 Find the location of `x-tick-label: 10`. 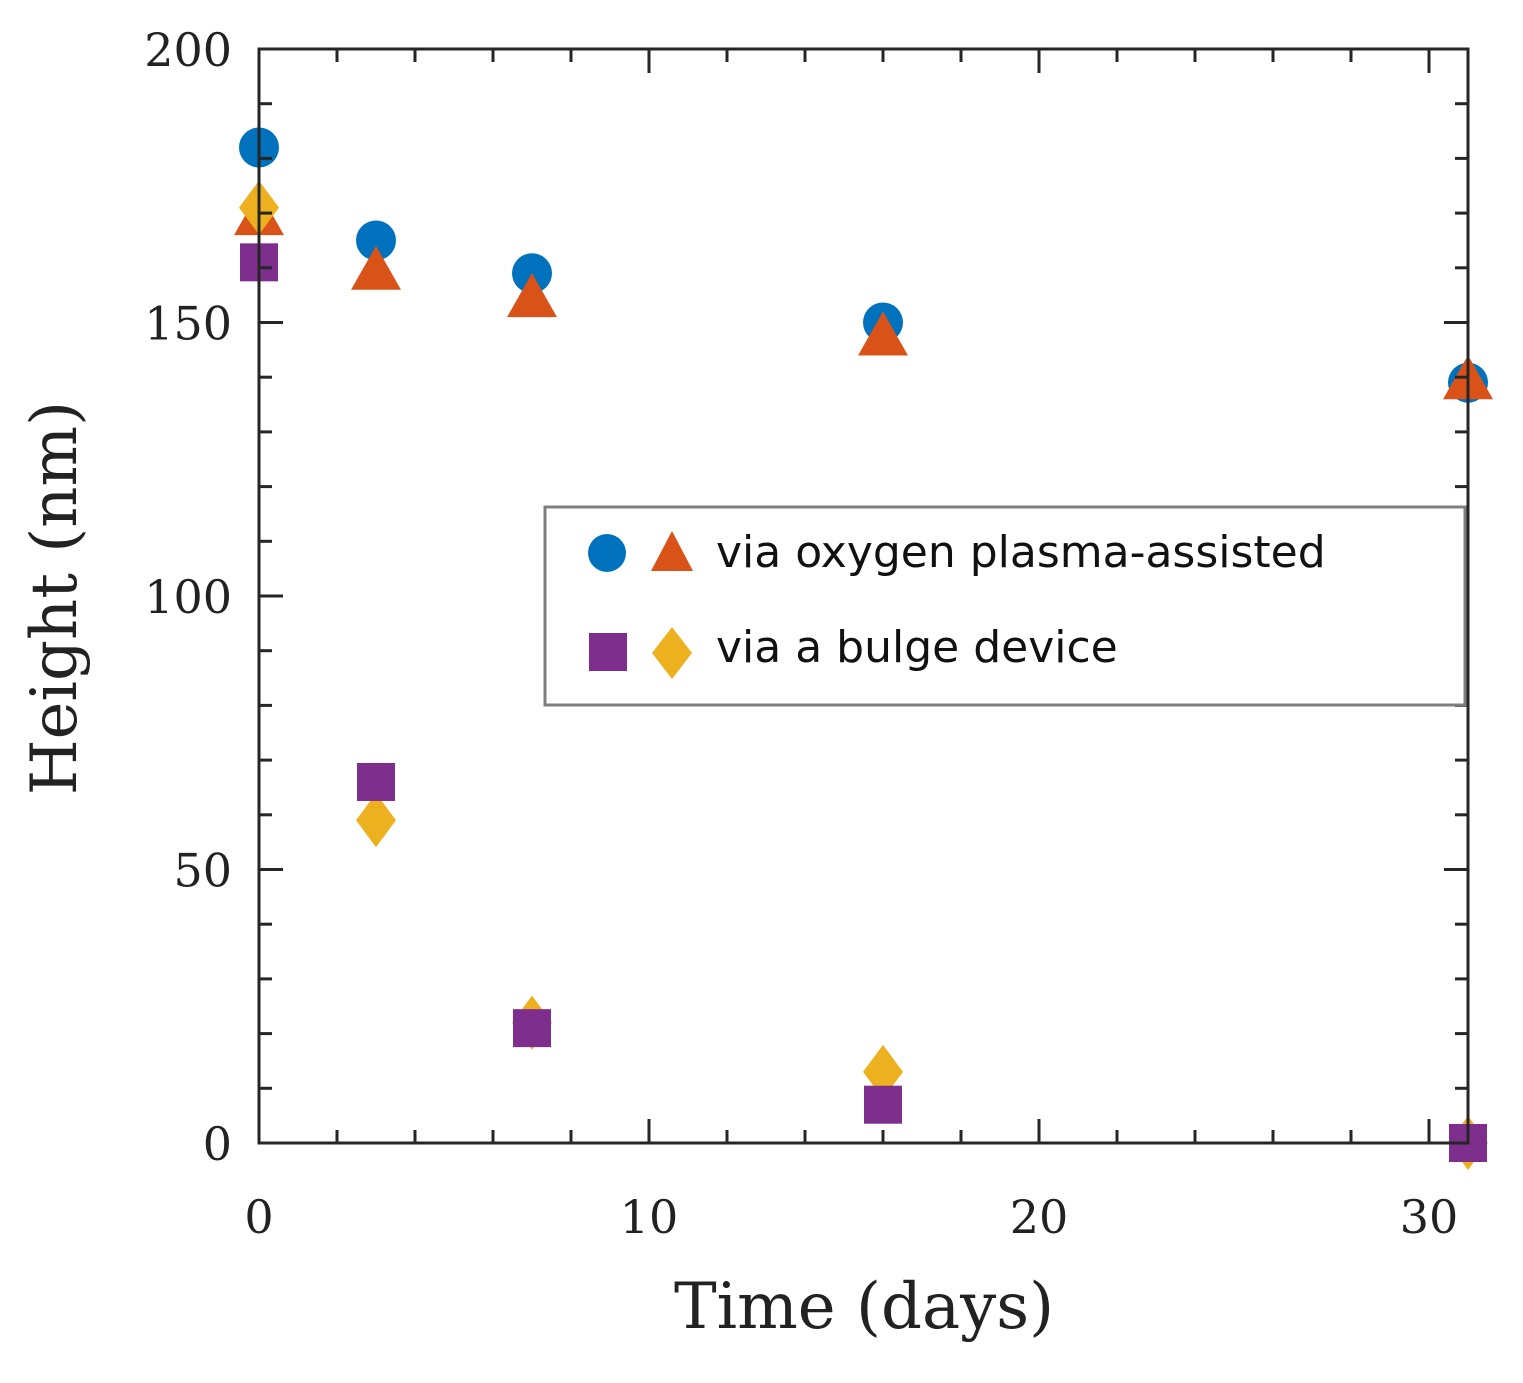

x-tick-label: 10 is located at coordinates (649, 1217).